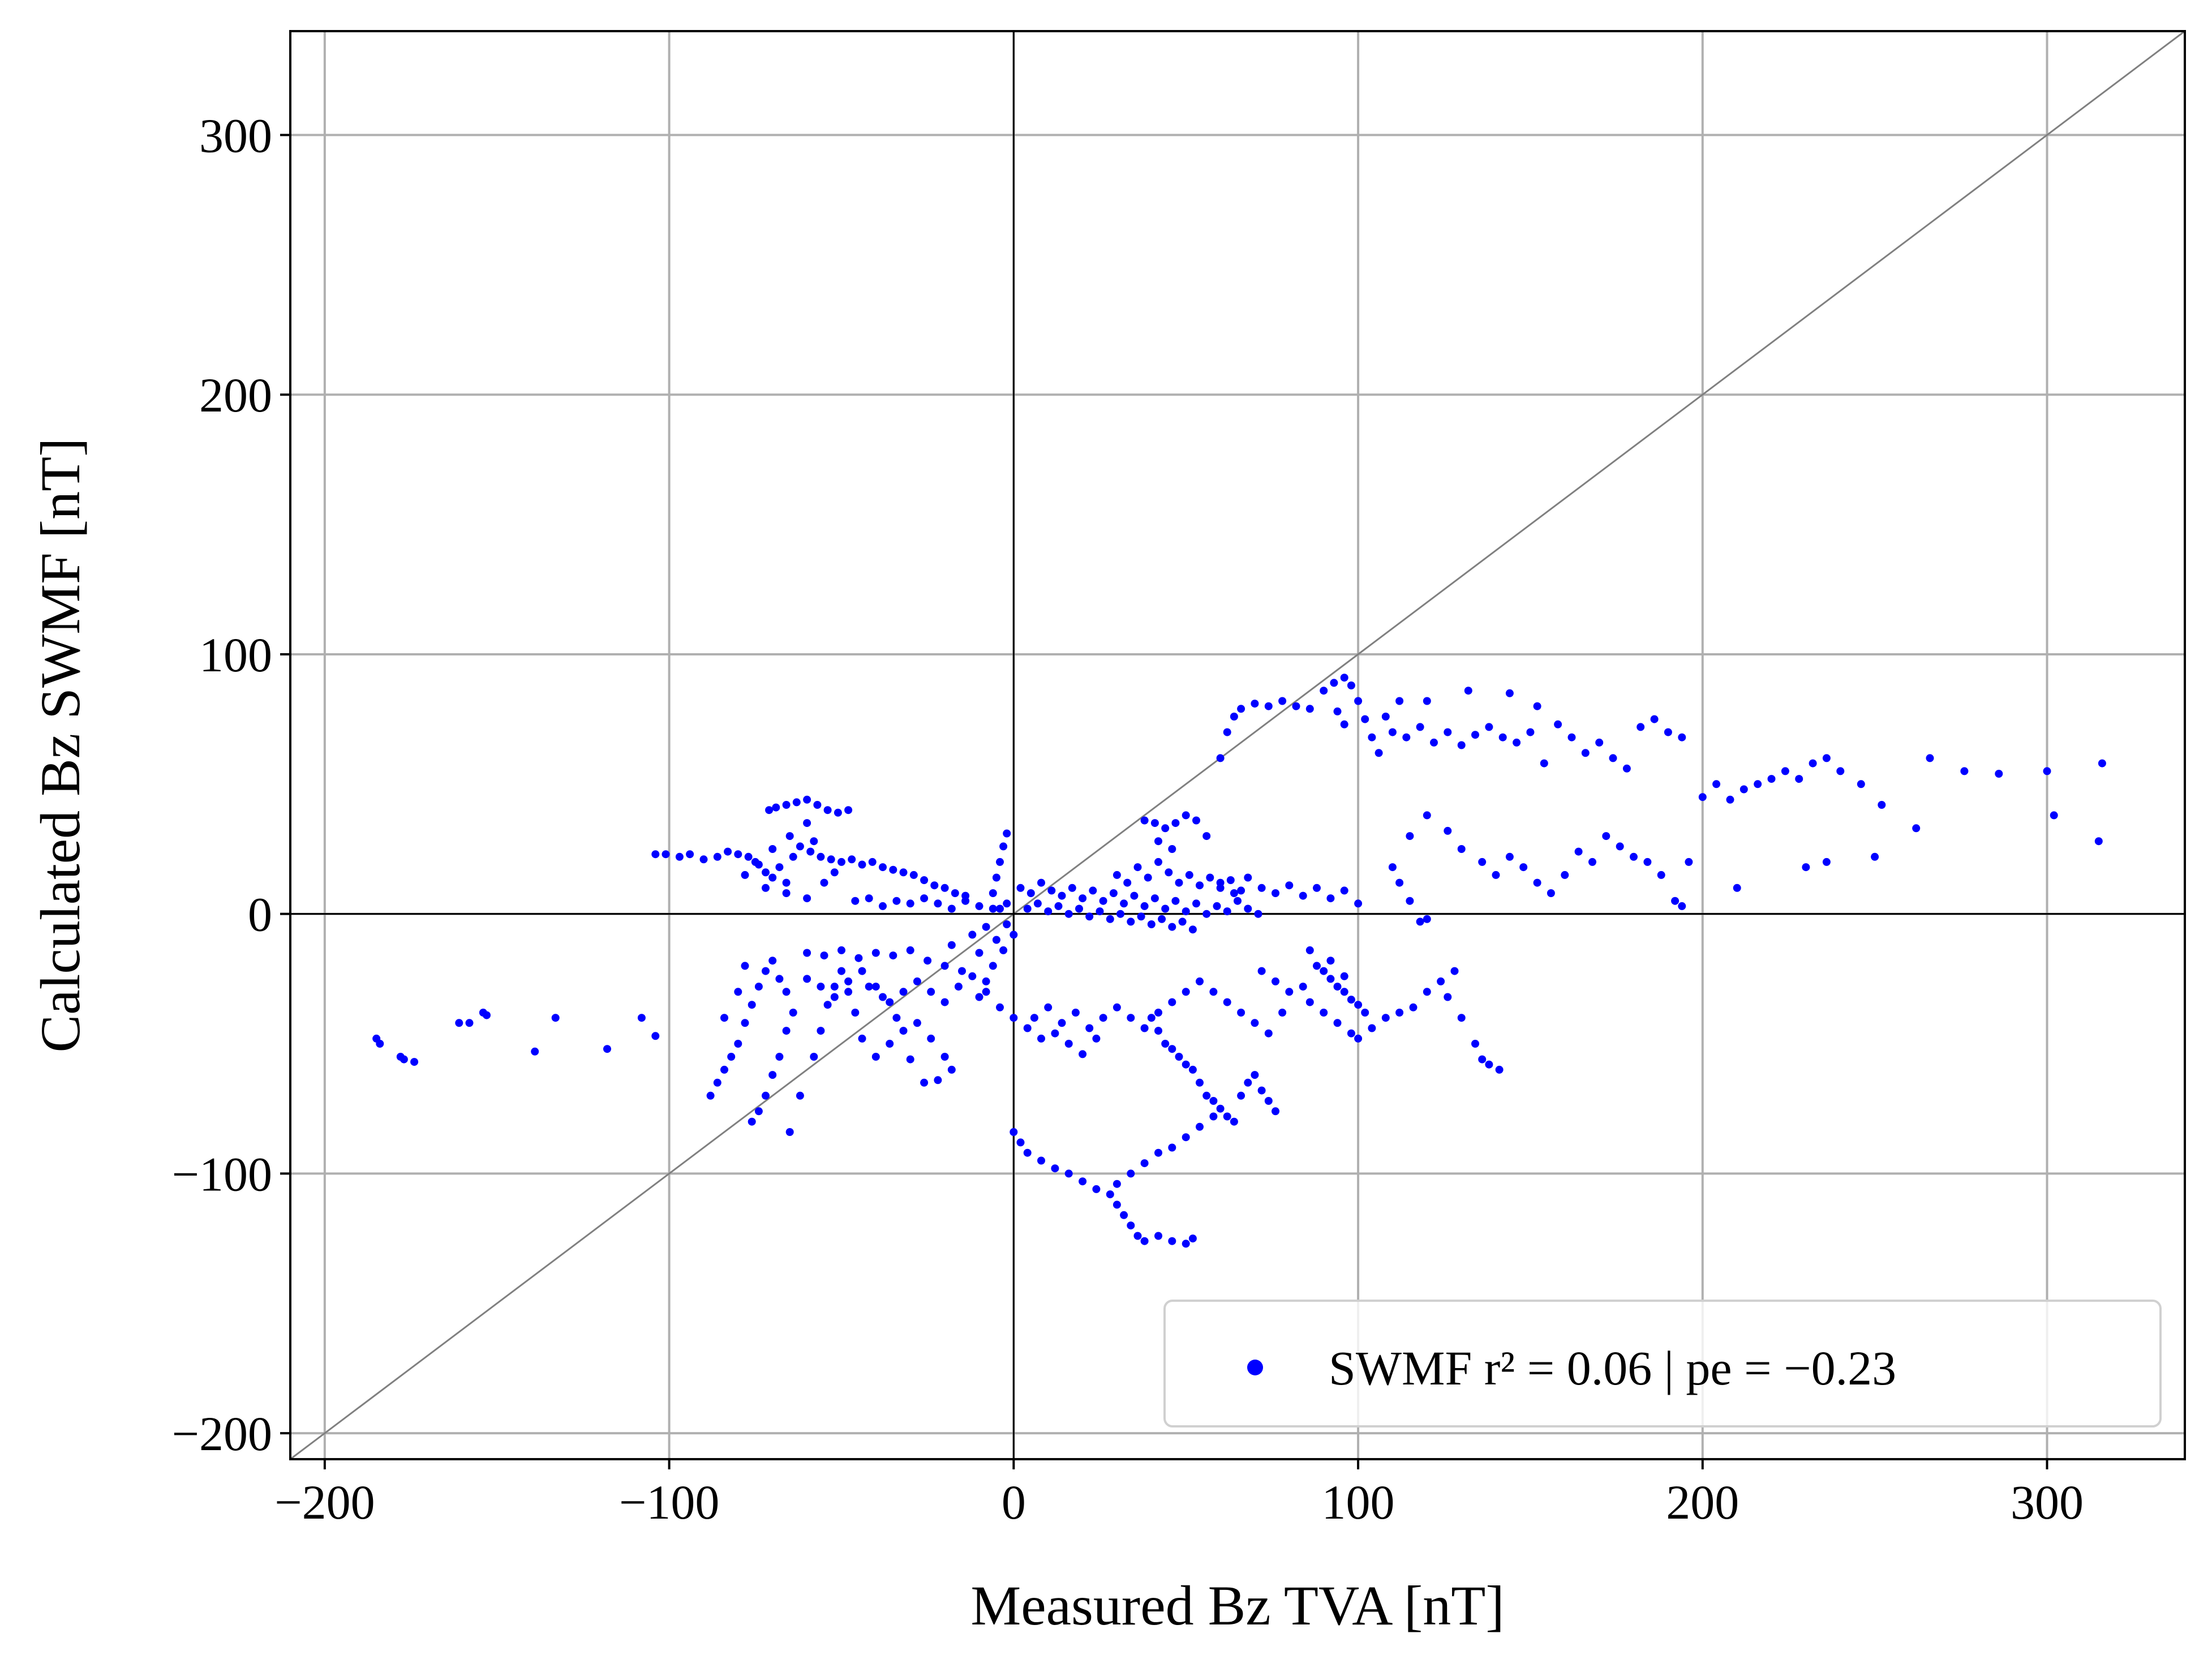  I want to click on legend-box, so click(1662, 1364).